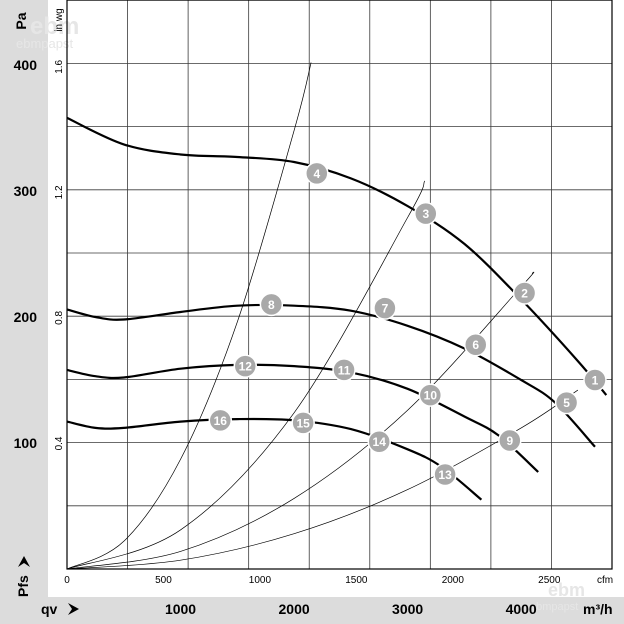 This screenshot has width=624, height=624. What do you see at coordinates (407, 609) in the screenshot?
I see `x-tick-label-m3h: 3000` at bounding box center [407, 609].